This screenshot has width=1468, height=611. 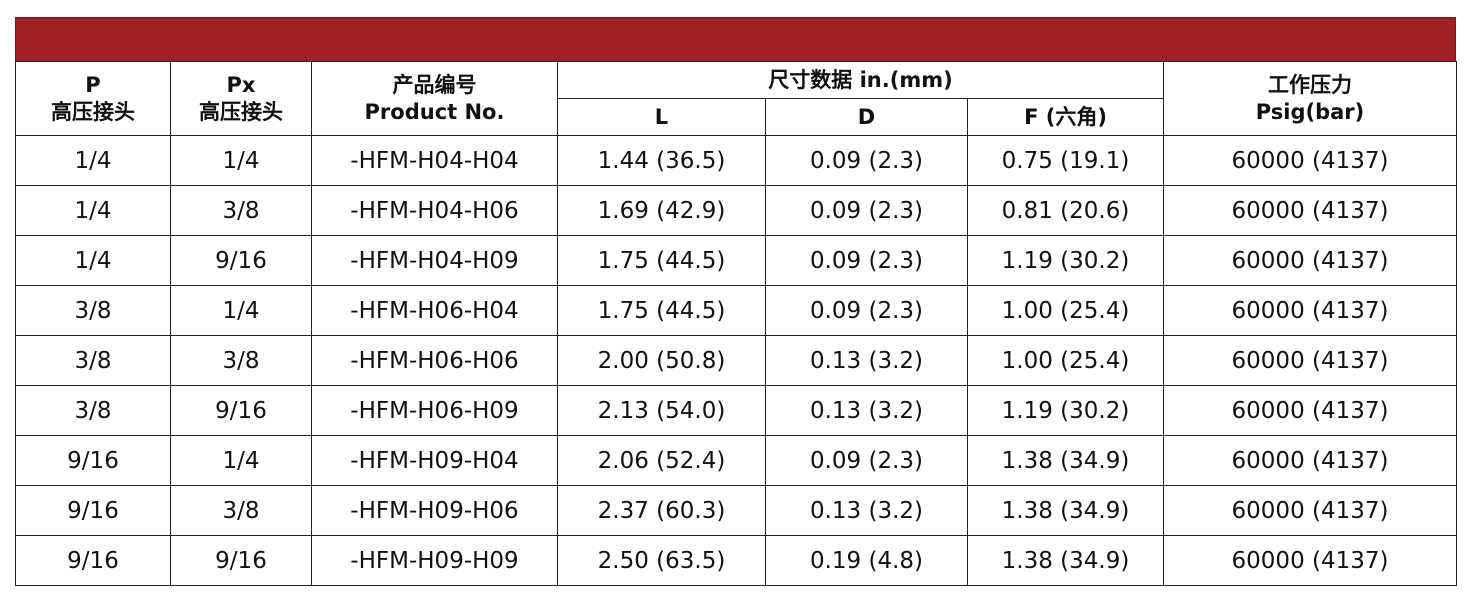 I want to click on cell-d: 0.19 (4.8), so click(x=866, y=560).